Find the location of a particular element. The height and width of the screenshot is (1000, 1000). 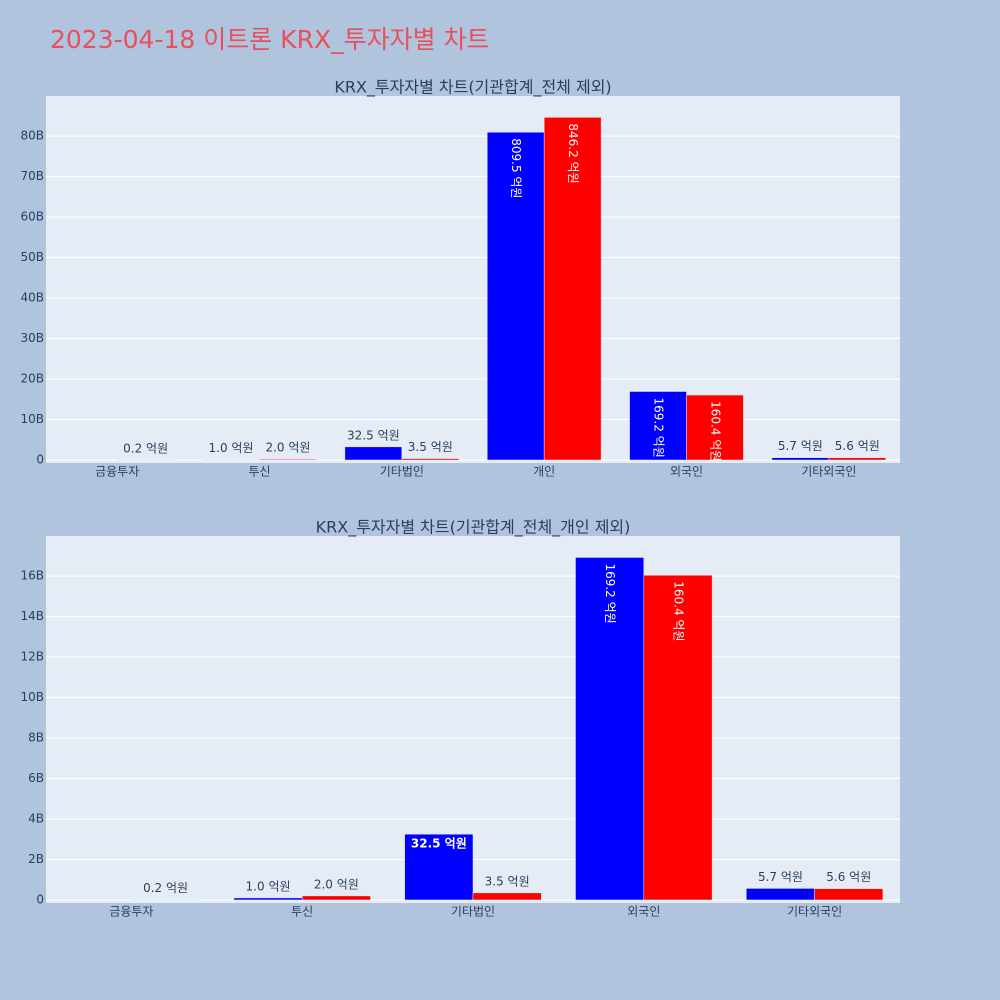

x-tick-label: 개인 is located at coordinates (544, 472).